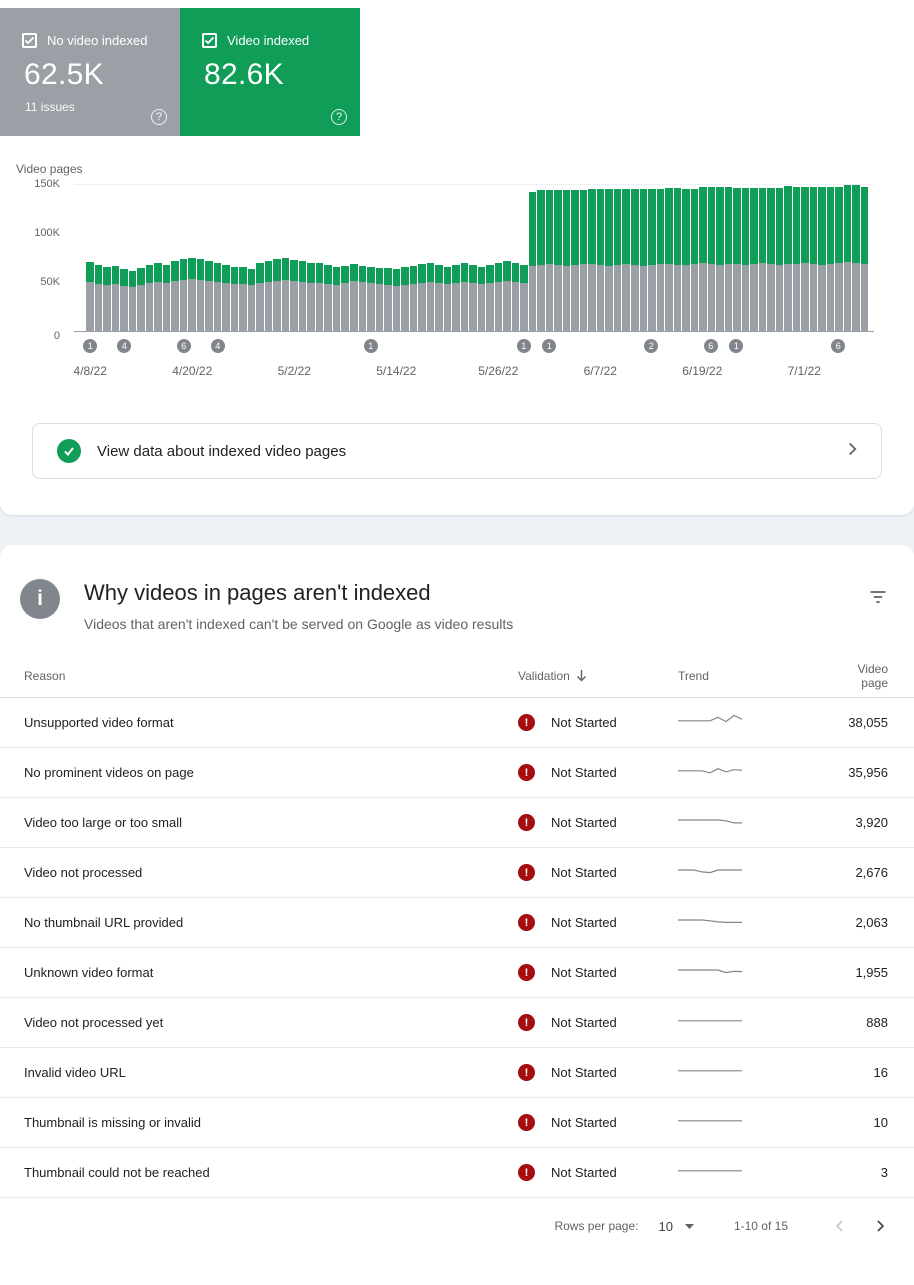 This screenshot has width=914, height=1285. What do you see at coordinates (40, 599) in the screenshot?
I see `info-icon: i` at bounding box center [40, 599].